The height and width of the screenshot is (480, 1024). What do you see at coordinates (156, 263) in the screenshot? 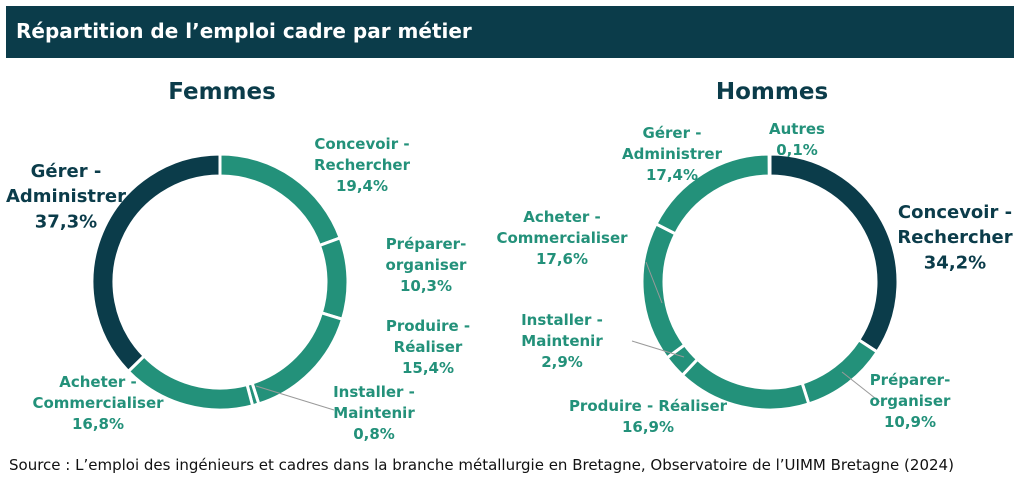
I see `femmes-slice-gerer-administrer` at bounding box center [156, 263].